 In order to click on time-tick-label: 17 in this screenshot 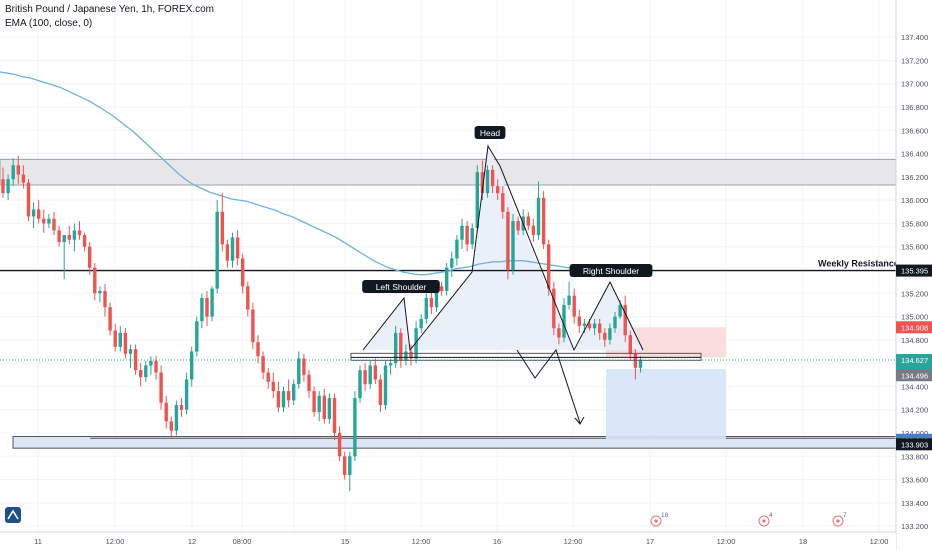, I will do `click(650, 541)`.